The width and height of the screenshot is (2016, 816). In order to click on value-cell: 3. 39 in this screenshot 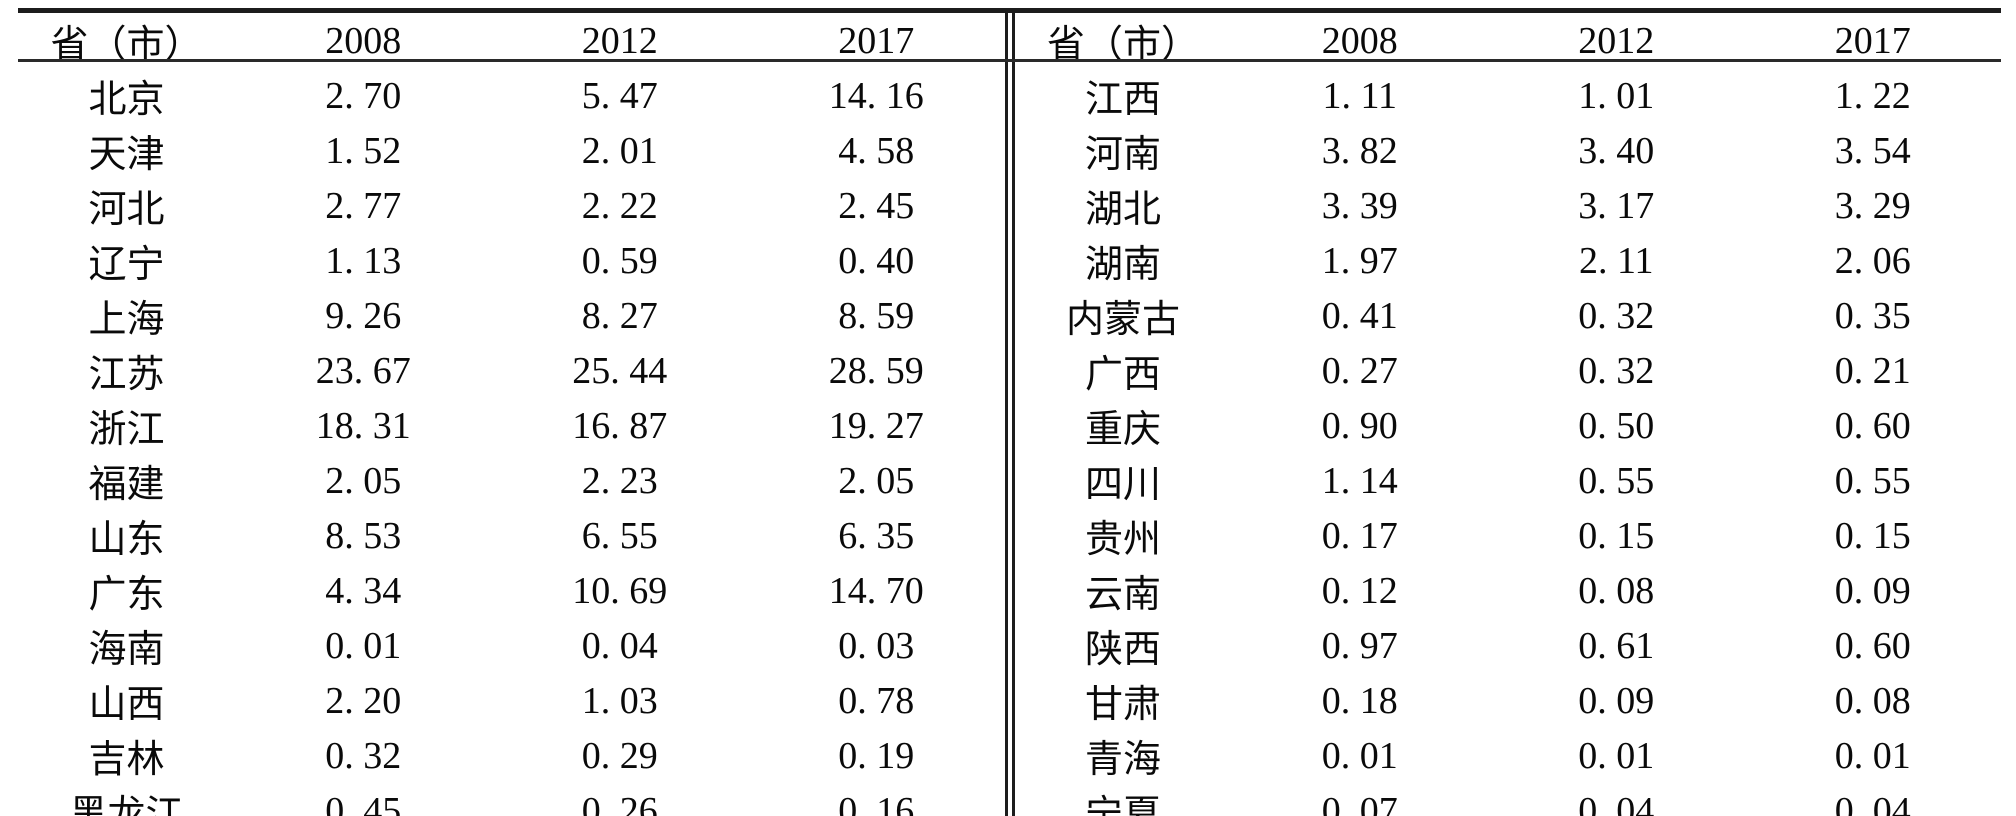, I will do `click(1359, 205)`.